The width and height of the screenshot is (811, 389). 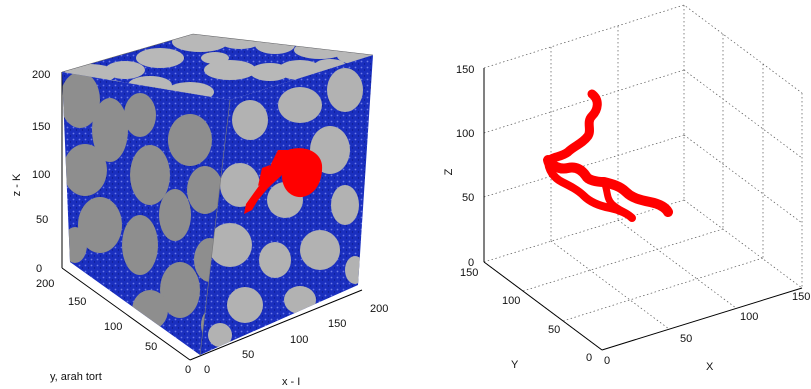 I want to click on z-tick-label: 200, so click(x=41, y=75).